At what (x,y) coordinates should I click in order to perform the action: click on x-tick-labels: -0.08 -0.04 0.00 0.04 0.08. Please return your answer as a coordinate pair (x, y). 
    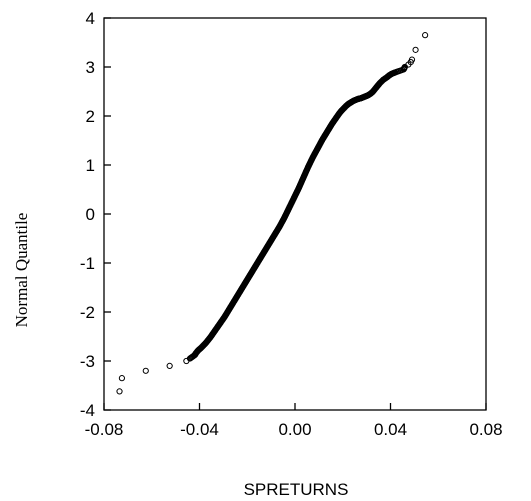
    Looking at the image, I should click on (294, 429).